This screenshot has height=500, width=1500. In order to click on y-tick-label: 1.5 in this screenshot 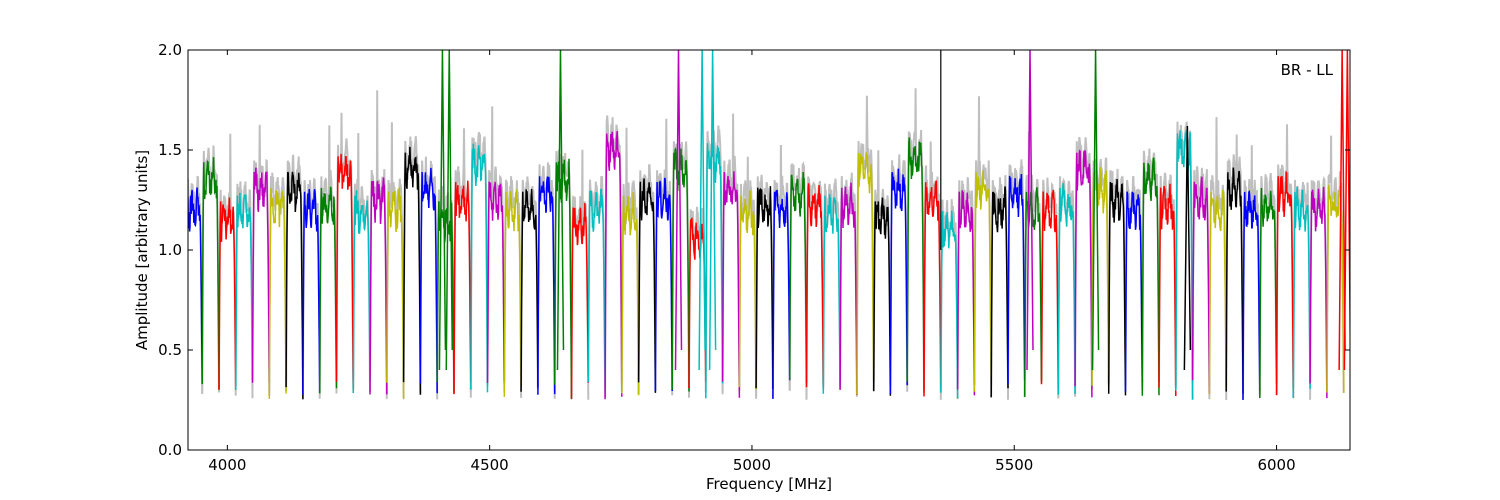, I will do `click(170, 150)`.